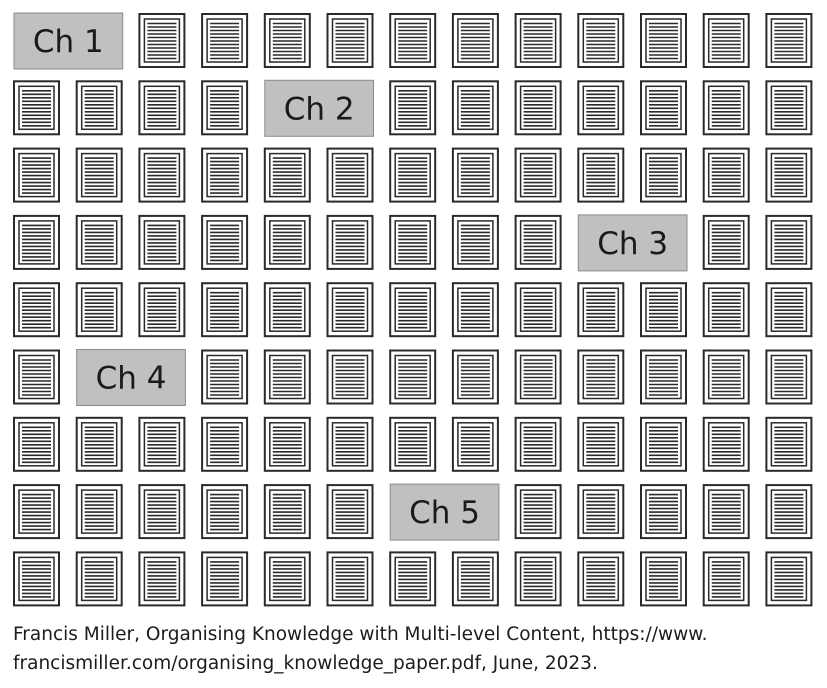 The image size is (827, 688). I want to click on chapter-label: Ch 1, so click(68, 42).